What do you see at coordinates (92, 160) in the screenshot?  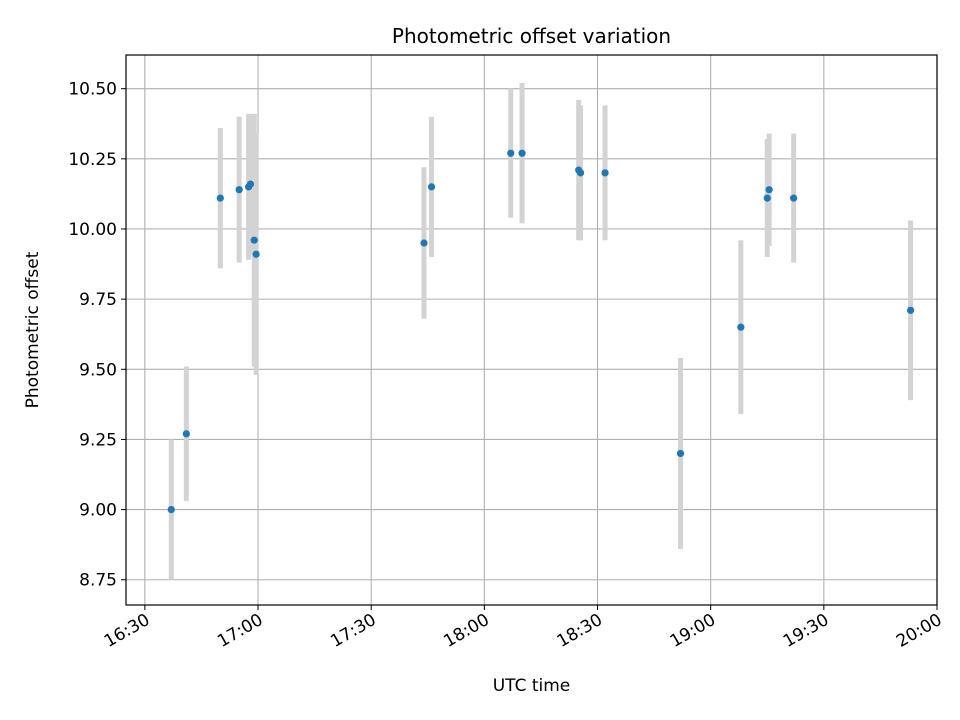 I see `y-tick-label: 10.25` at bounding box center [92, 160].